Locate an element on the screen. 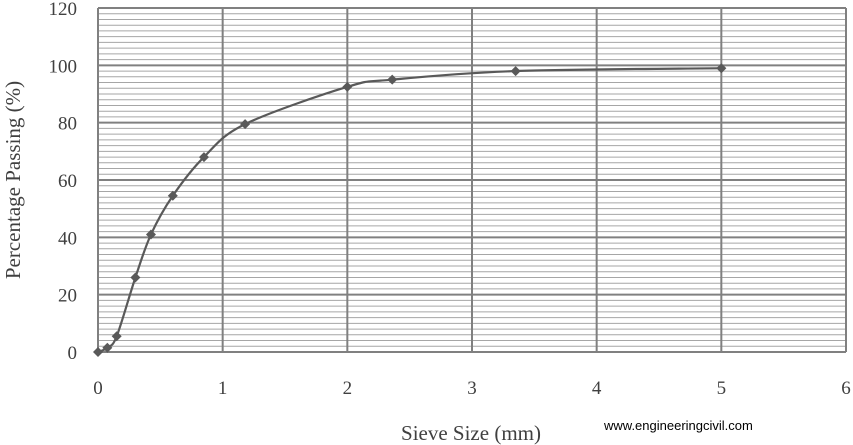 The height and width of the screenshot is (445, 853). x-tick-label: 1 is located at coordinates (223, 388).